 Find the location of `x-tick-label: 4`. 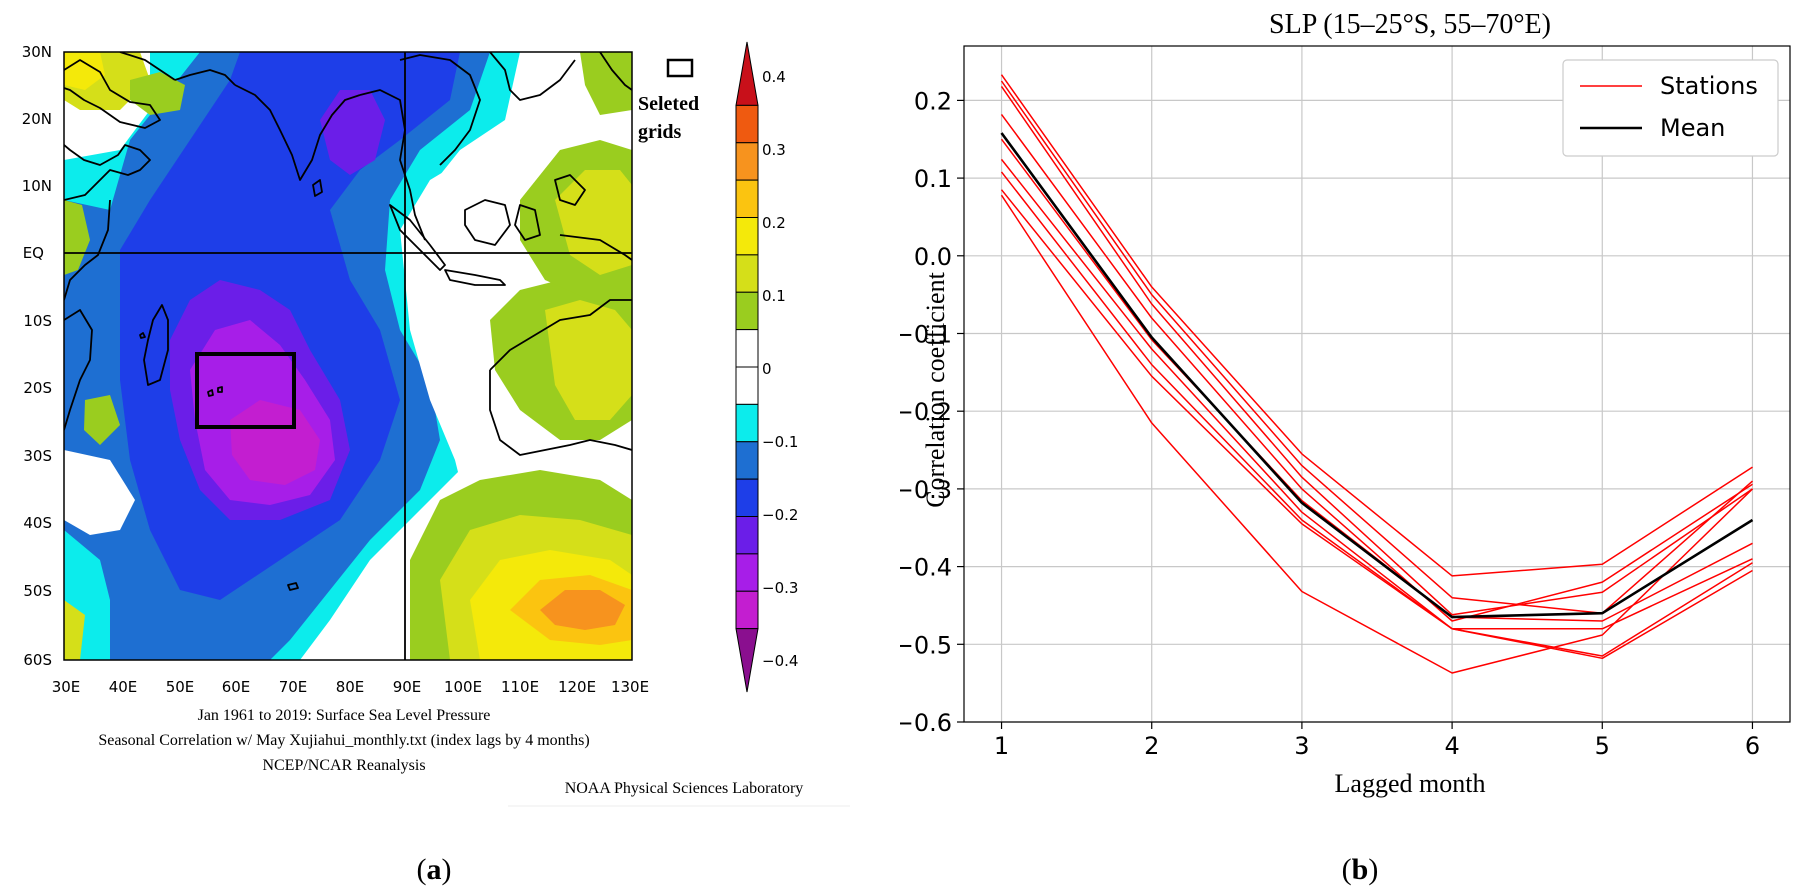

x-tick-label: 4 is located at coordinates (1451, 746).